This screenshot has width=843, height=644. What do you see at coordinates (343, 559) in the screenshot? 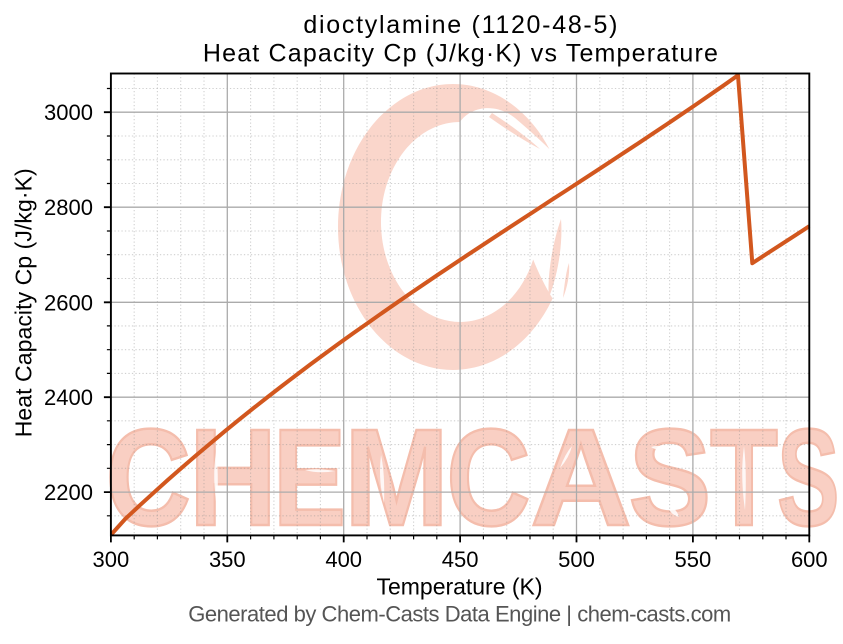
I see `svg-text: 400` at bounding box center [343, 559].